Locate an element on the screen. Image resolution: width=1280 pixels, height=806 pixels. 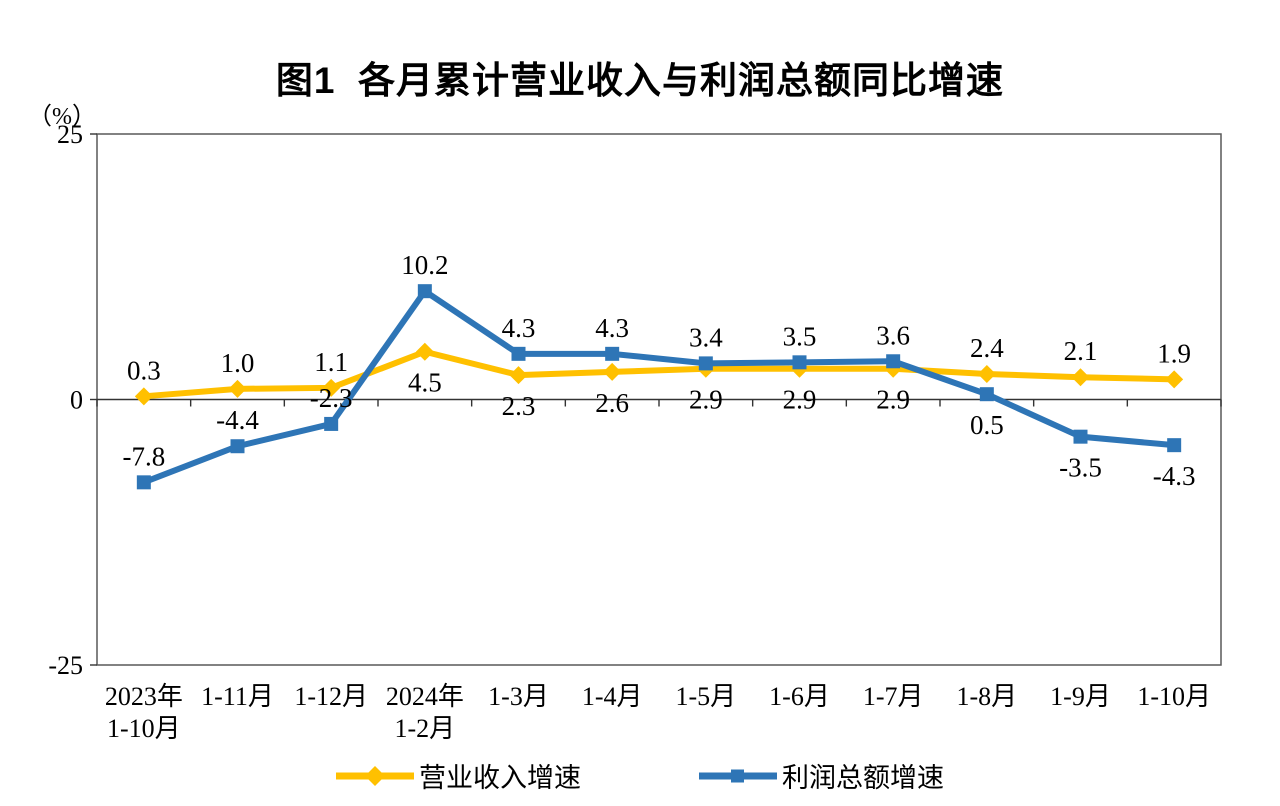
svg-text: 1-9月 is located at coordinates (1080, 696).